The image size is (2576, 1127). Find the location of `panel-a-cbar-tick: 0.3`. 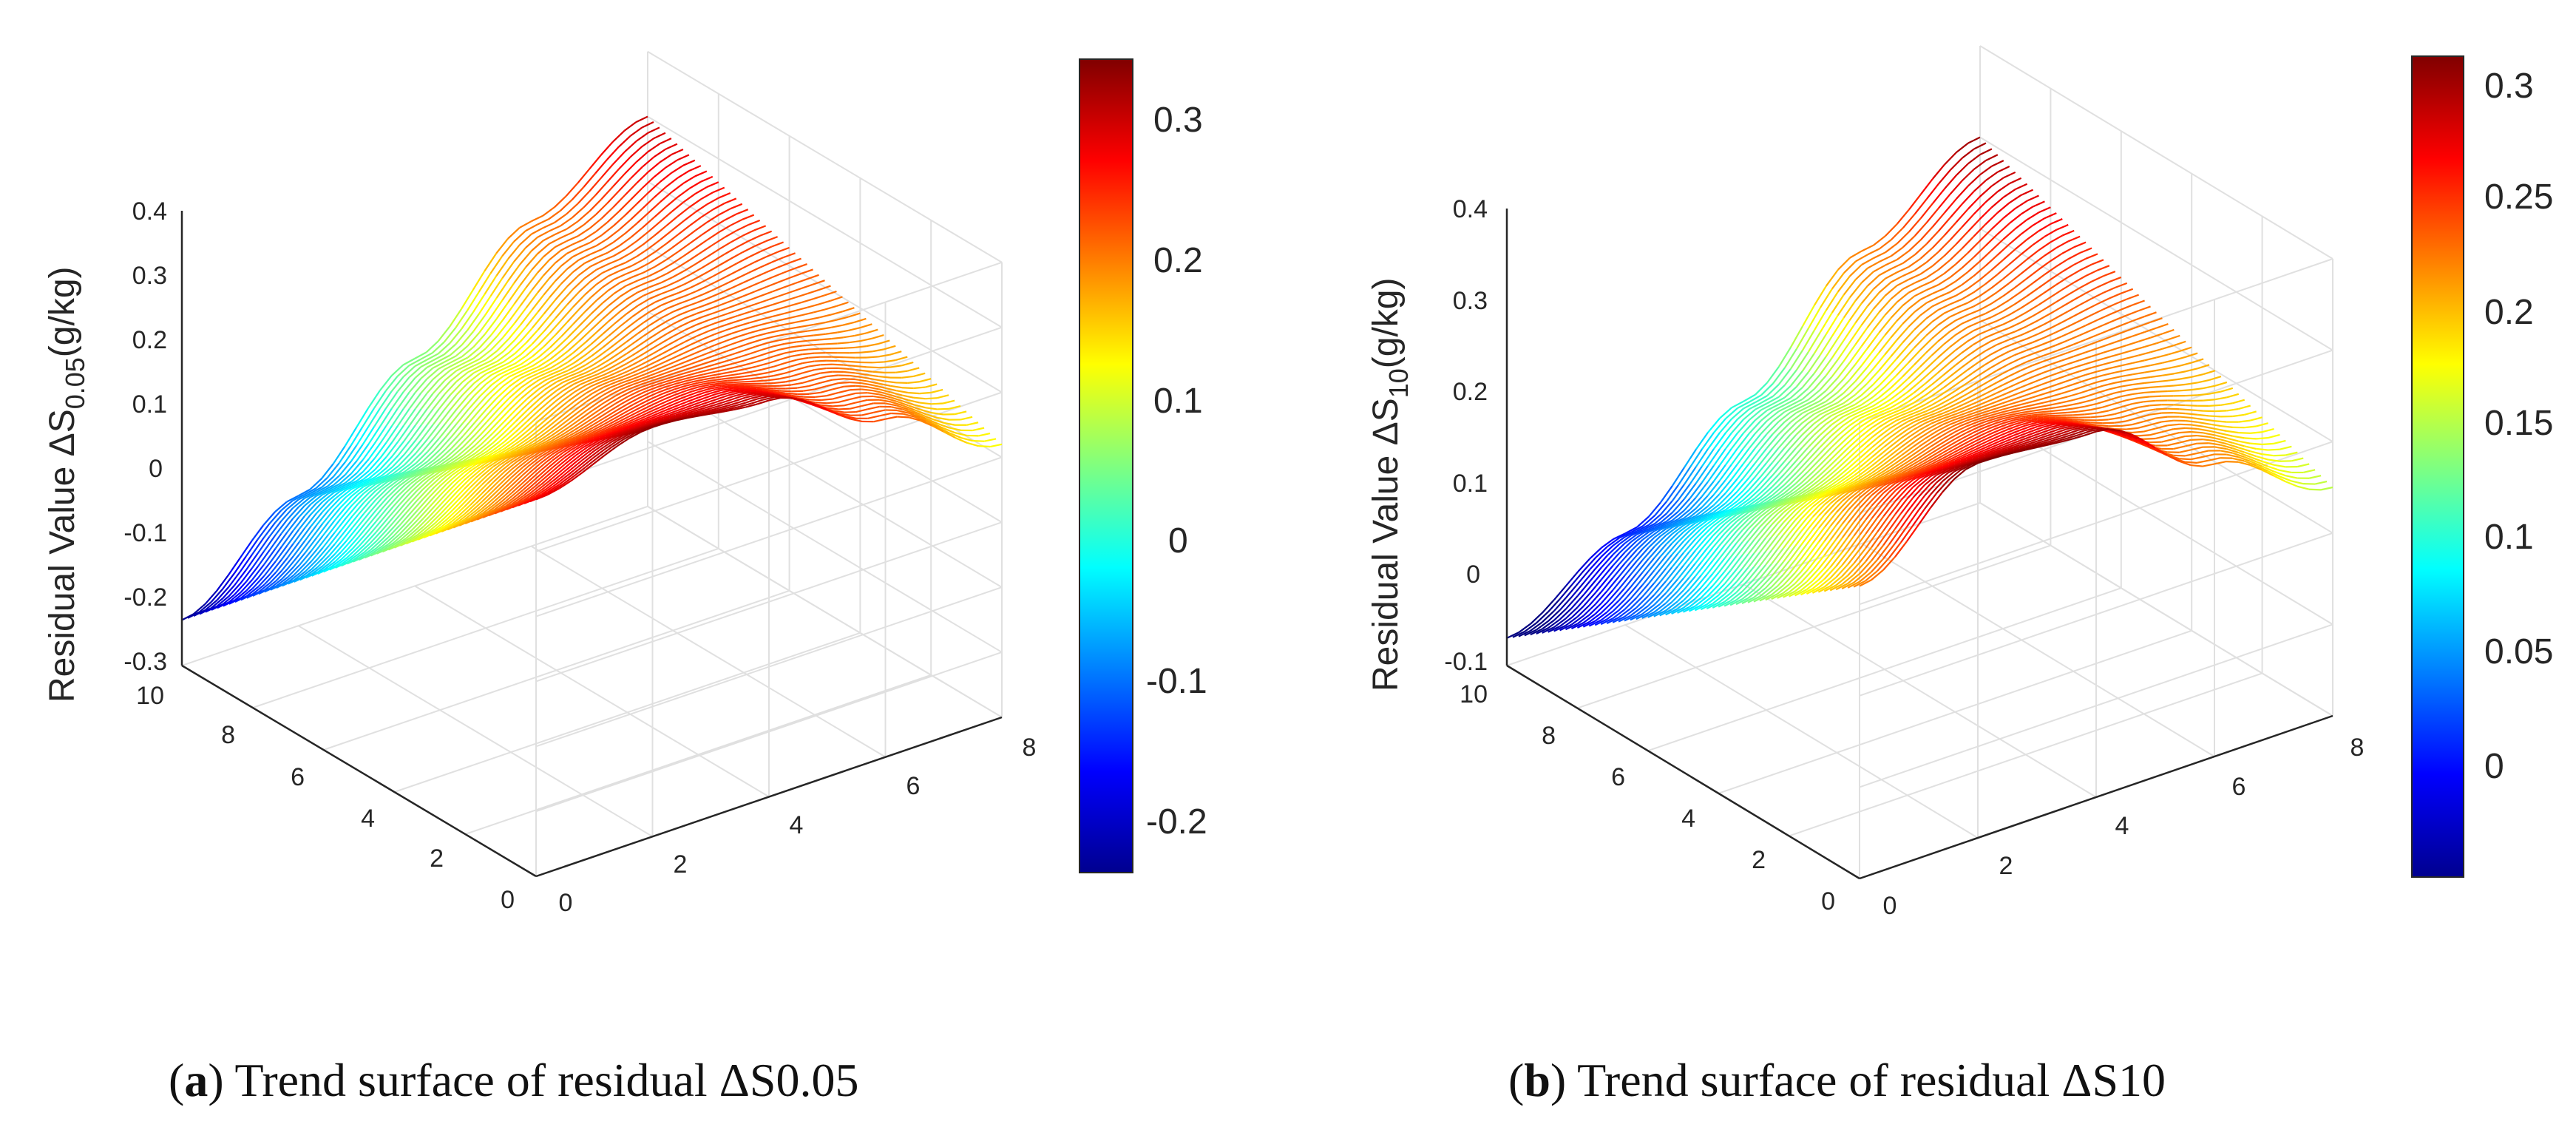

panel-a-cbar-tick: 0.3 is located at coordinates (1178, 120).